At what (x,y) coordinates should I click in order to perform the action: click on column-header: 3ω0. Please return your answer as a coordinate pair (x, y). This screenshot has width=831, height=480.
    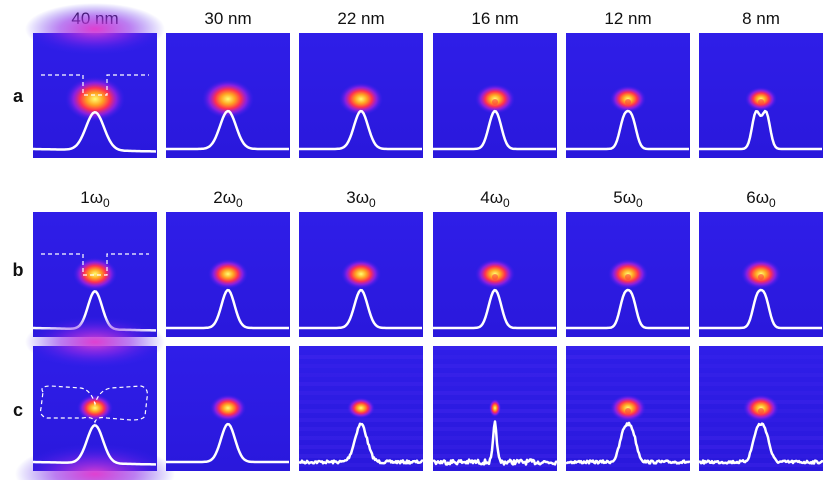
    Looking at the image, I should click on (361, 199).